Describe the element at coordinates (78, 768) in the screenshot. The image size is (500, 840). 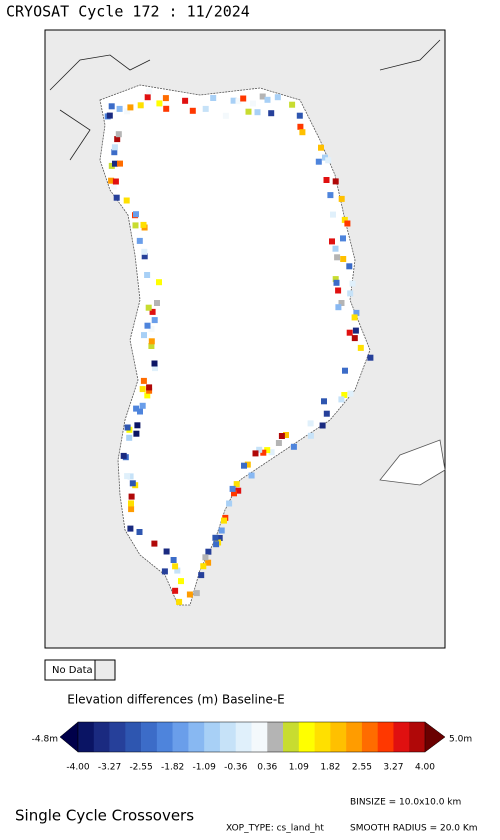
I see `colorbar-tick-label: -4.00` at that location.